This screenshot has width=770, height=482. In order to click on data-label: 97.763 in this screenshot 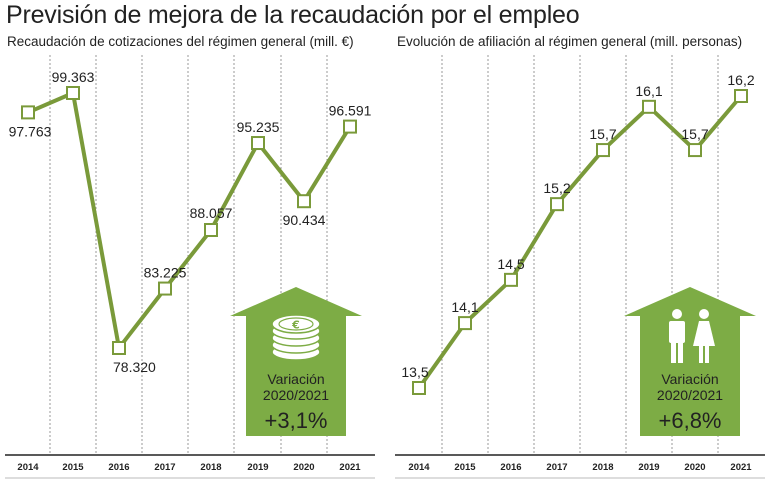, I will do `click(30, 131)`.